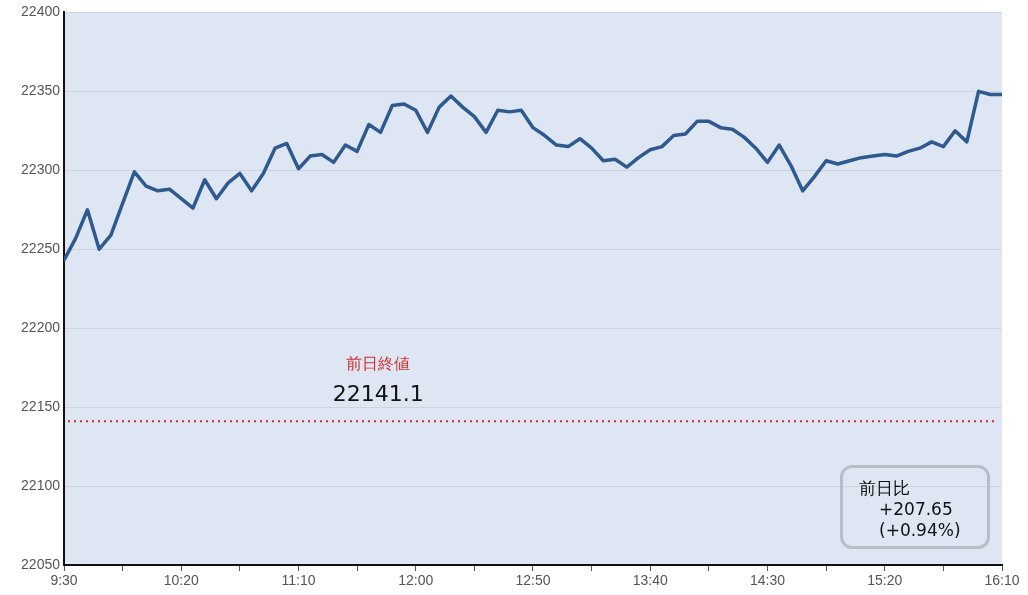  I want to click on rounded-box: 前日比 +207.65 (+0.94%), so click(915, 507).